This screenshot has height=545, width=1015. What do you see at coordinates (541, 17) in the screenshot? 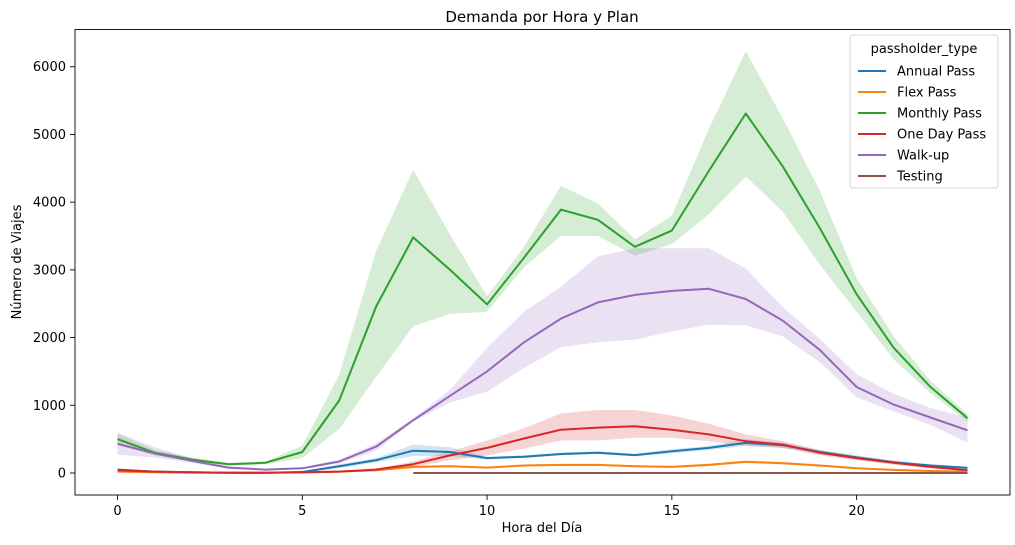
I see `chart-title: Demanda por Hora y Plan` at bounding box center [541, 17].